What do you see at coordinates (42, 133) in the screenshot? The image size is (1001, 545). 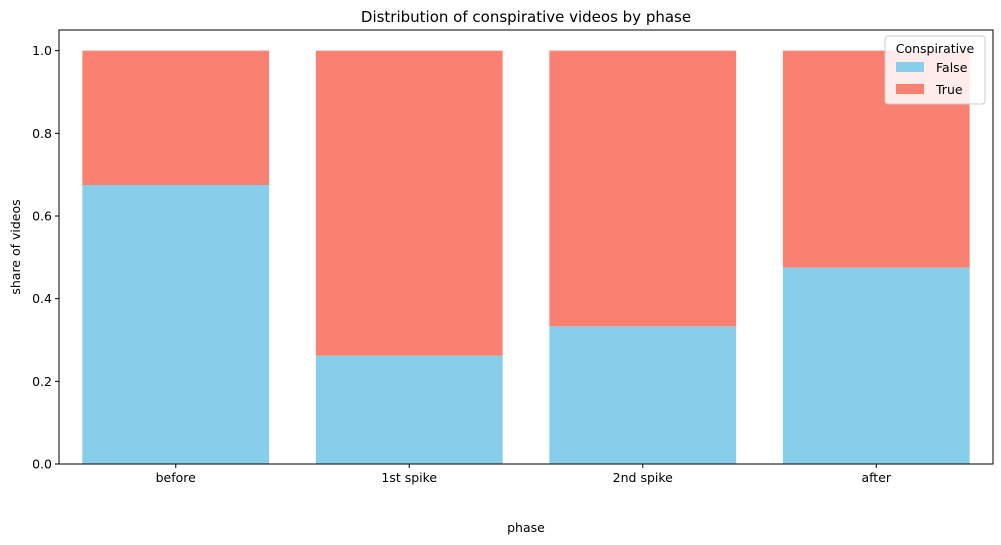 I see `y-tick-label: 0.8` at bounding box center [42, 133].